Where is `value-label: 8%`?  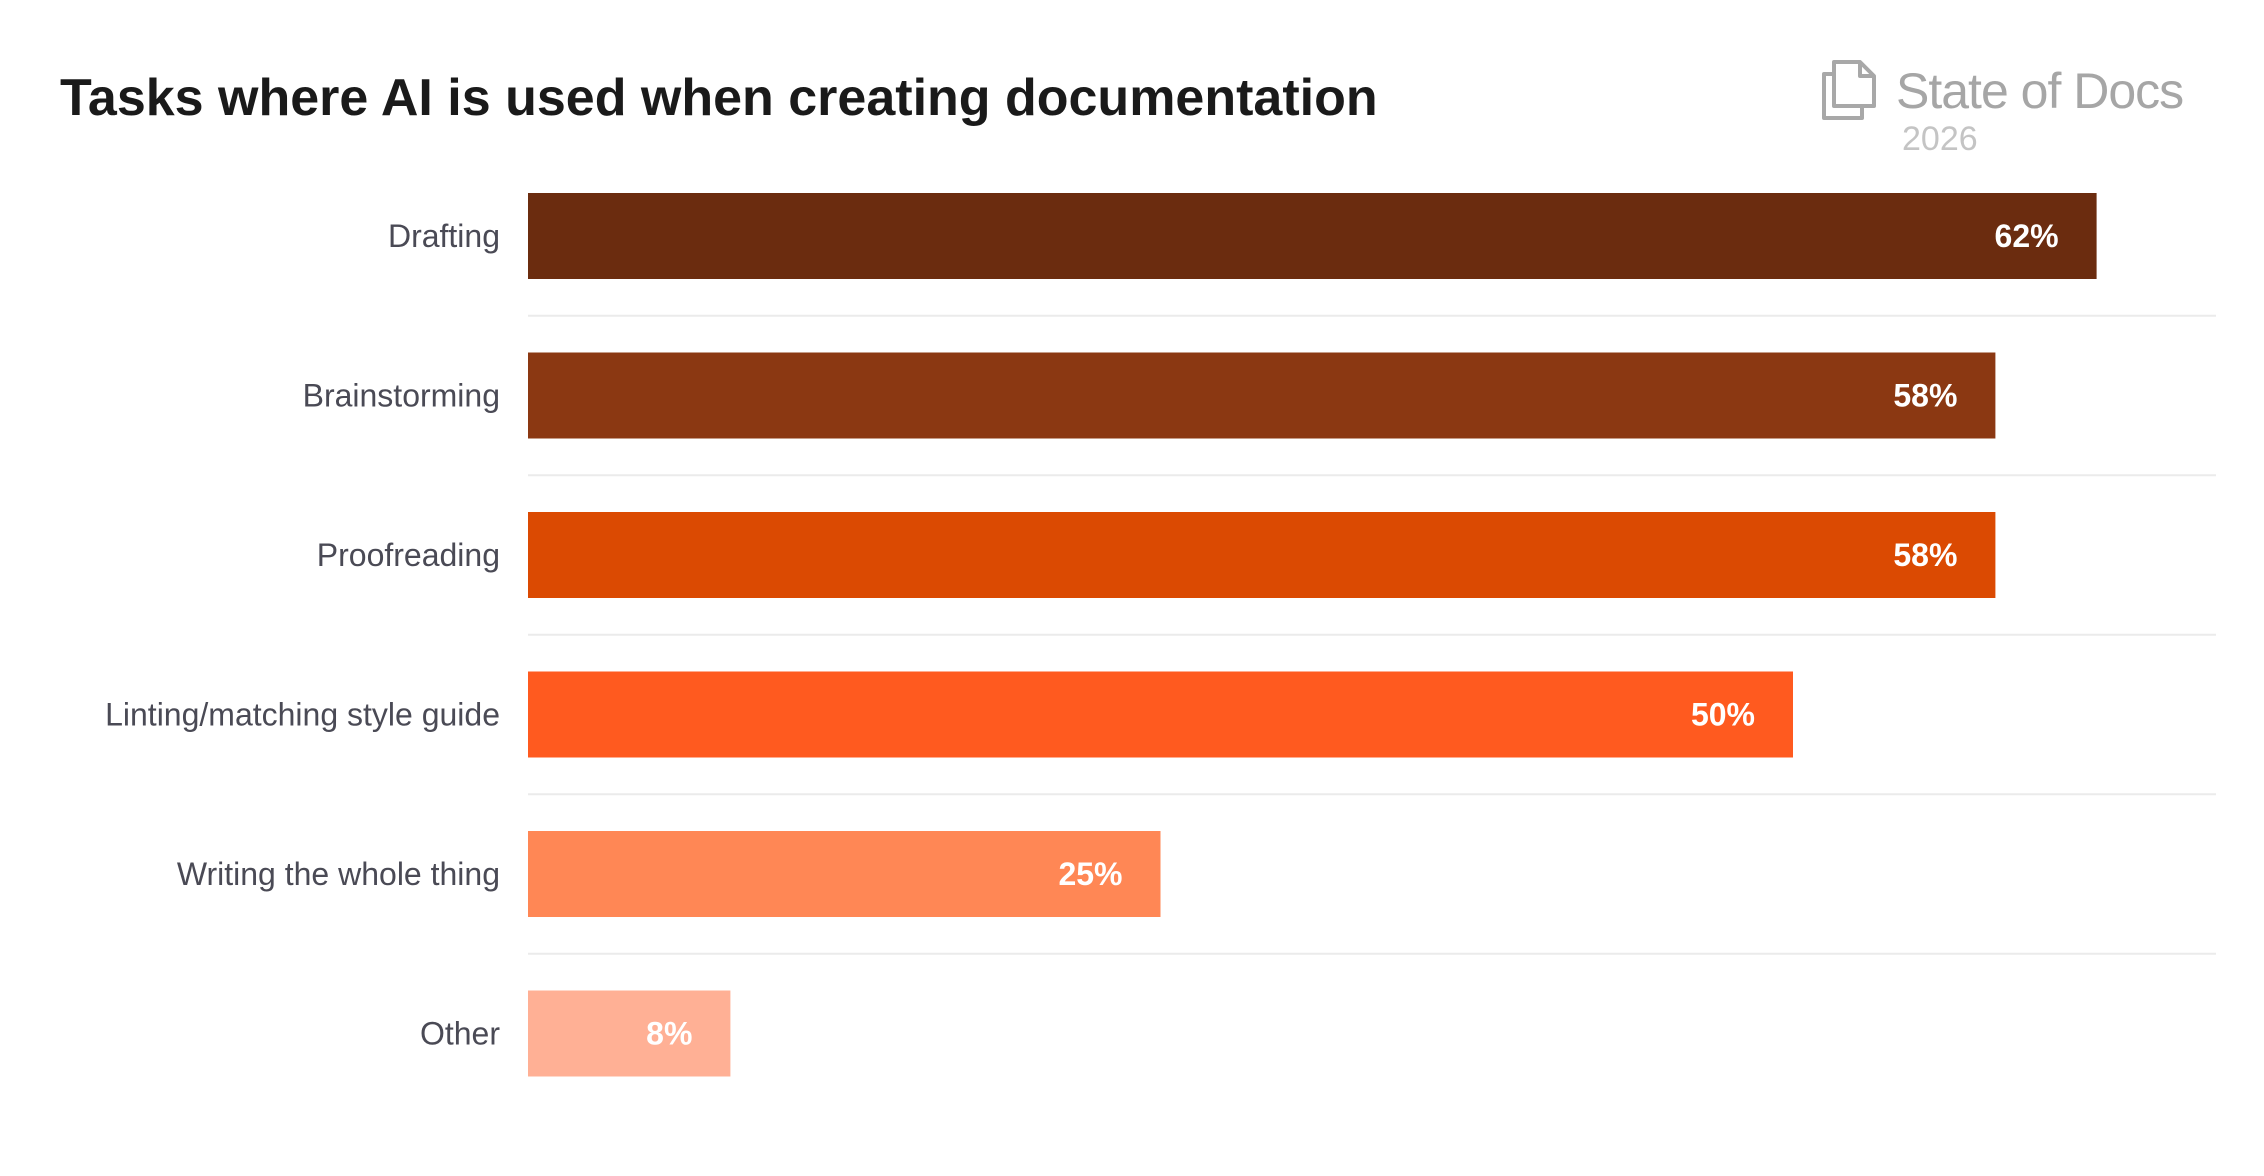 value-label: 8% is located at coordinates (669, 1034).